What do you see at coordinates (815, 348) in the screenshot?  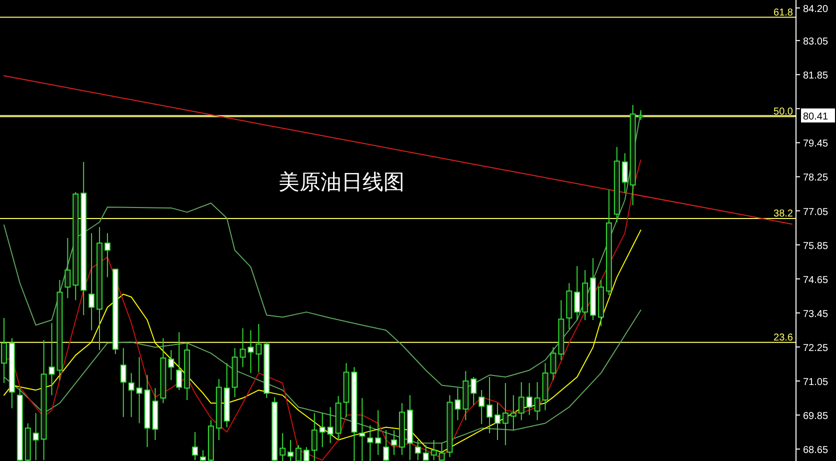 I see `y-tick-label: 72.25` at bounding box center [815, 348].